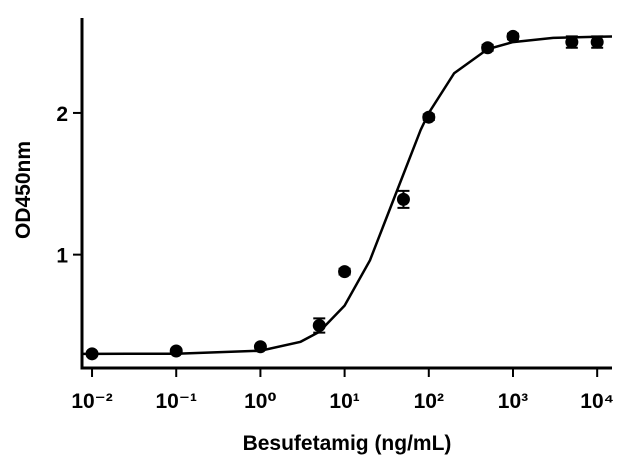 Image resolution: width=630 pixels, height=472 pixels. Describe the element at coordinates (347, 443) in the screenshot. I see `x-axis-title: Besufetamig (ng/mL)` at that location.